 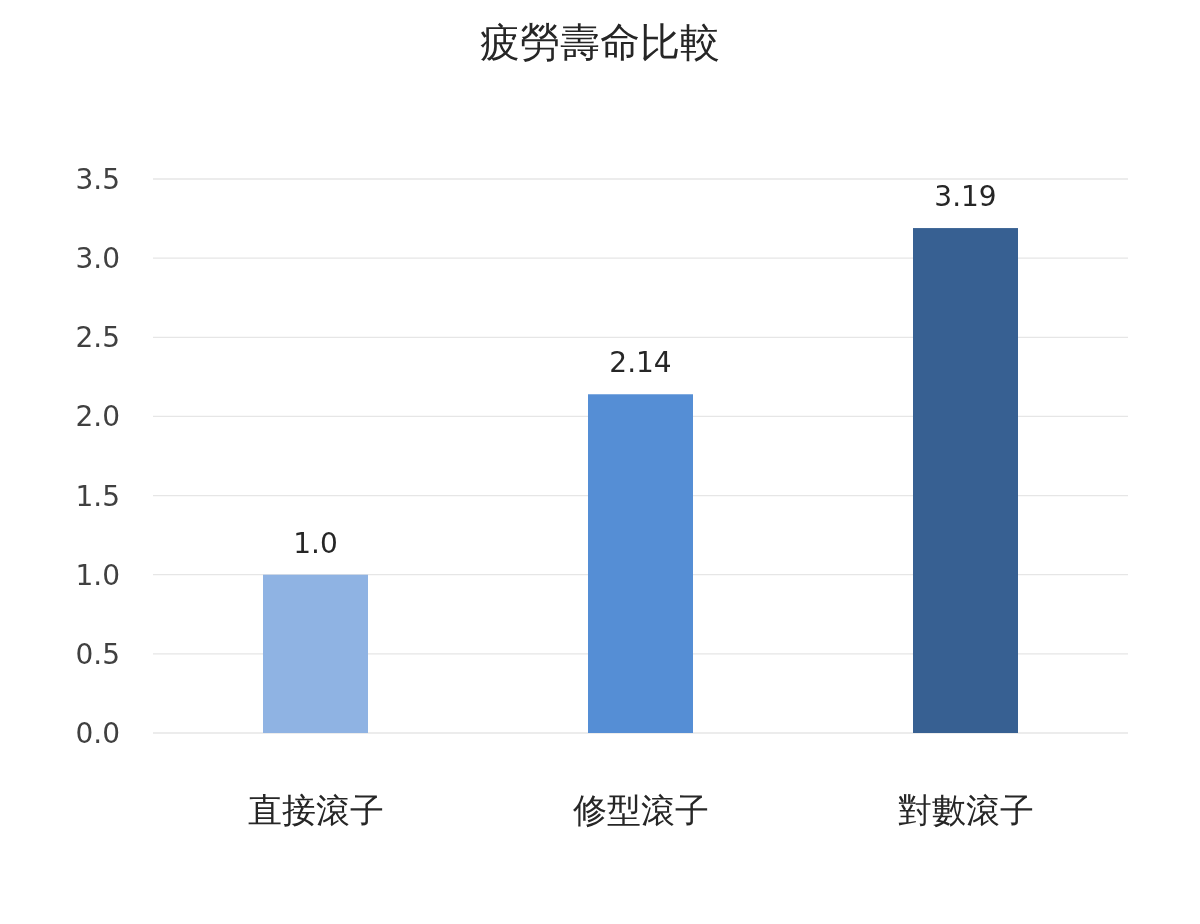 I want to click on x-tick-label: 對數滾子, so click(x=965, y=810).